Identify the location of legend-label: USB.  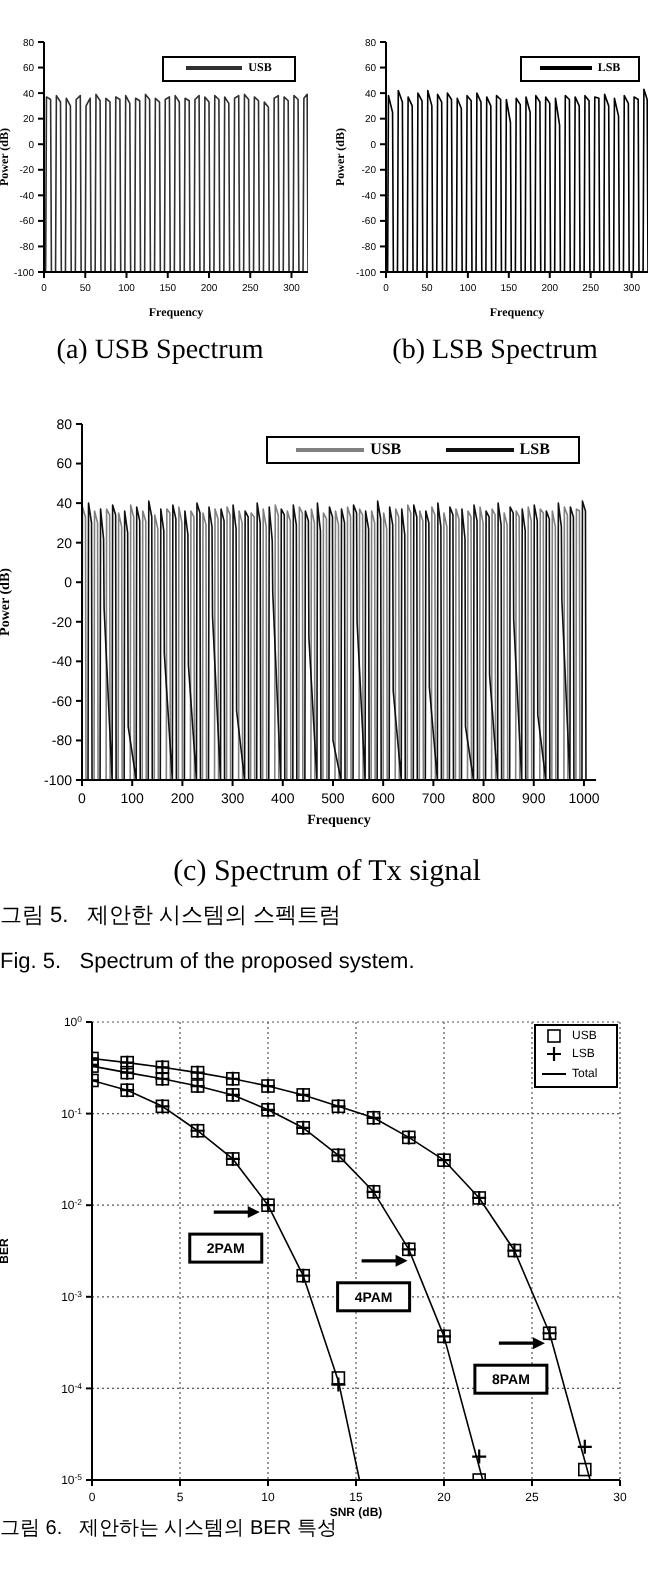
(385, 450).